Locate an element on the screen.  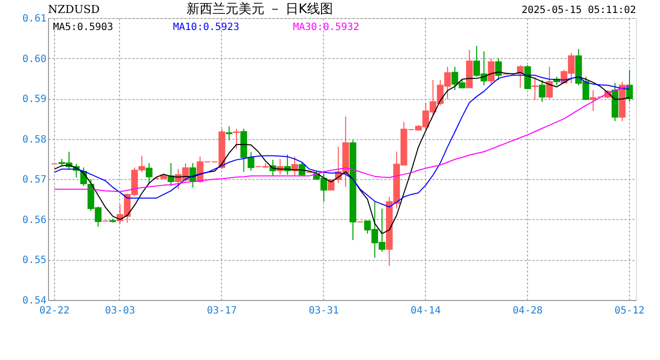
x-tick-label: 04-14 is located at coordinates (425, 311).